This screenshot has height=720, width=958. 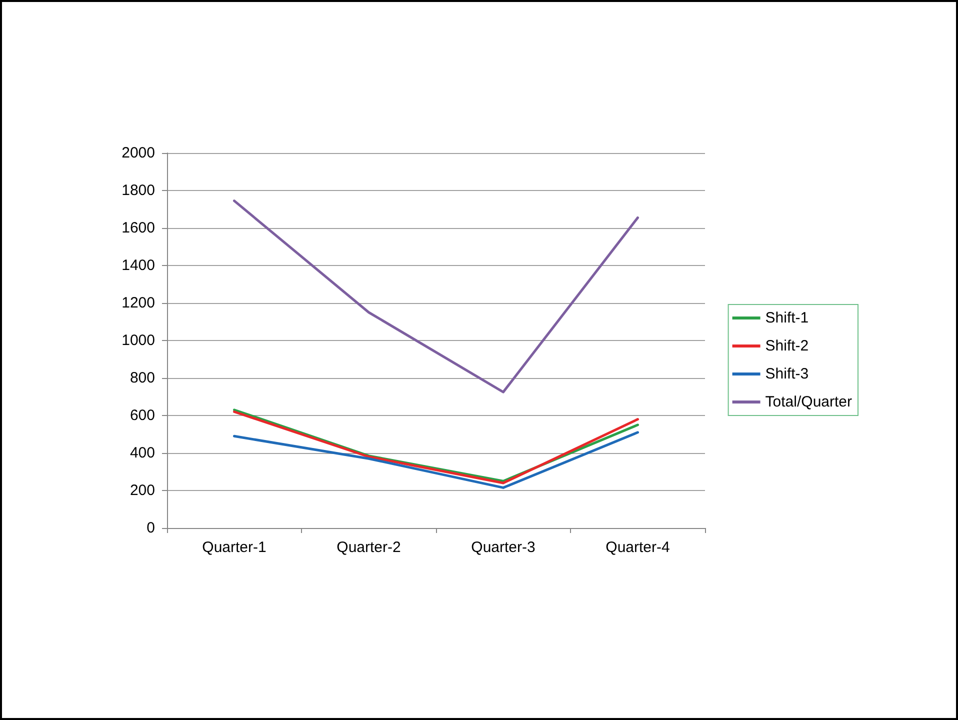 What do you see at coordinates (138, 190) in the screenshot?
I see `y-tick-label: 1800` at bounding box center [138, 190].